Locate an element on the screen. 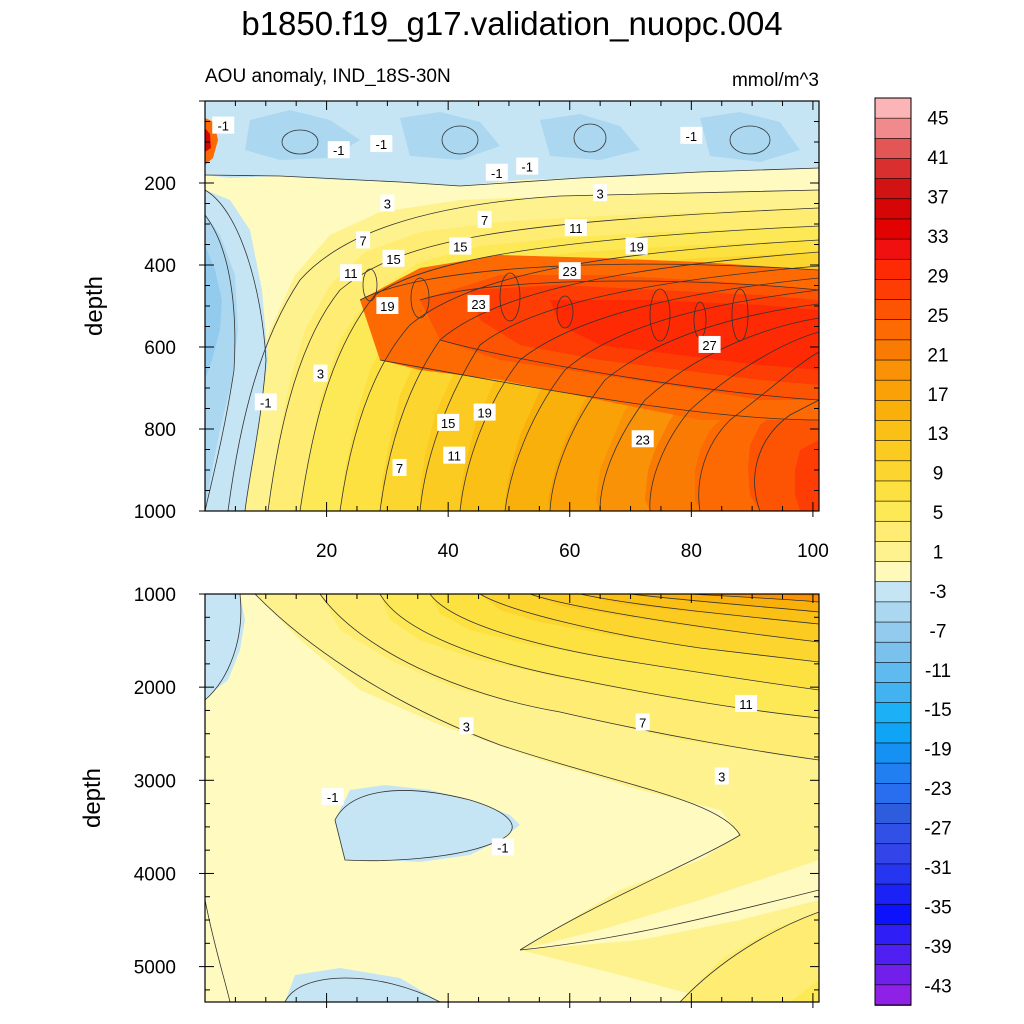 The height and width of the screenshot is (1024, 1024). colorbar-tick-label: 5 is located at coordinates (938, 513).